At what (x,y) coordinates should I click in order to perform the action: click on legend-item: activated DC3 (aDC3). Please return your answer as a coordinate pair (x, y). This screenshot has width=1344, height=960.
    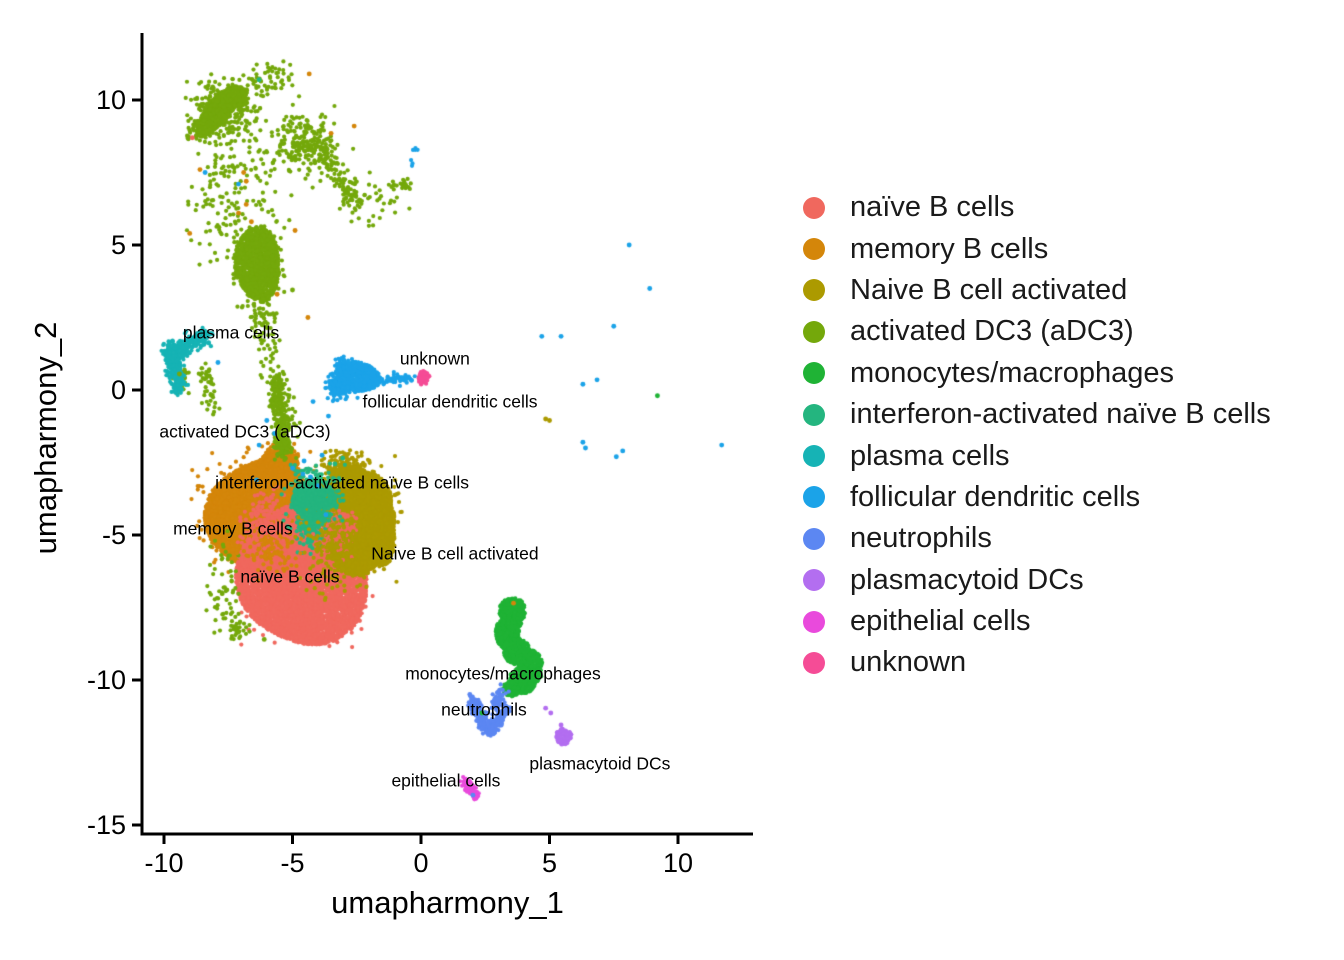
    Looking at the image, I should click on (1037, 331).